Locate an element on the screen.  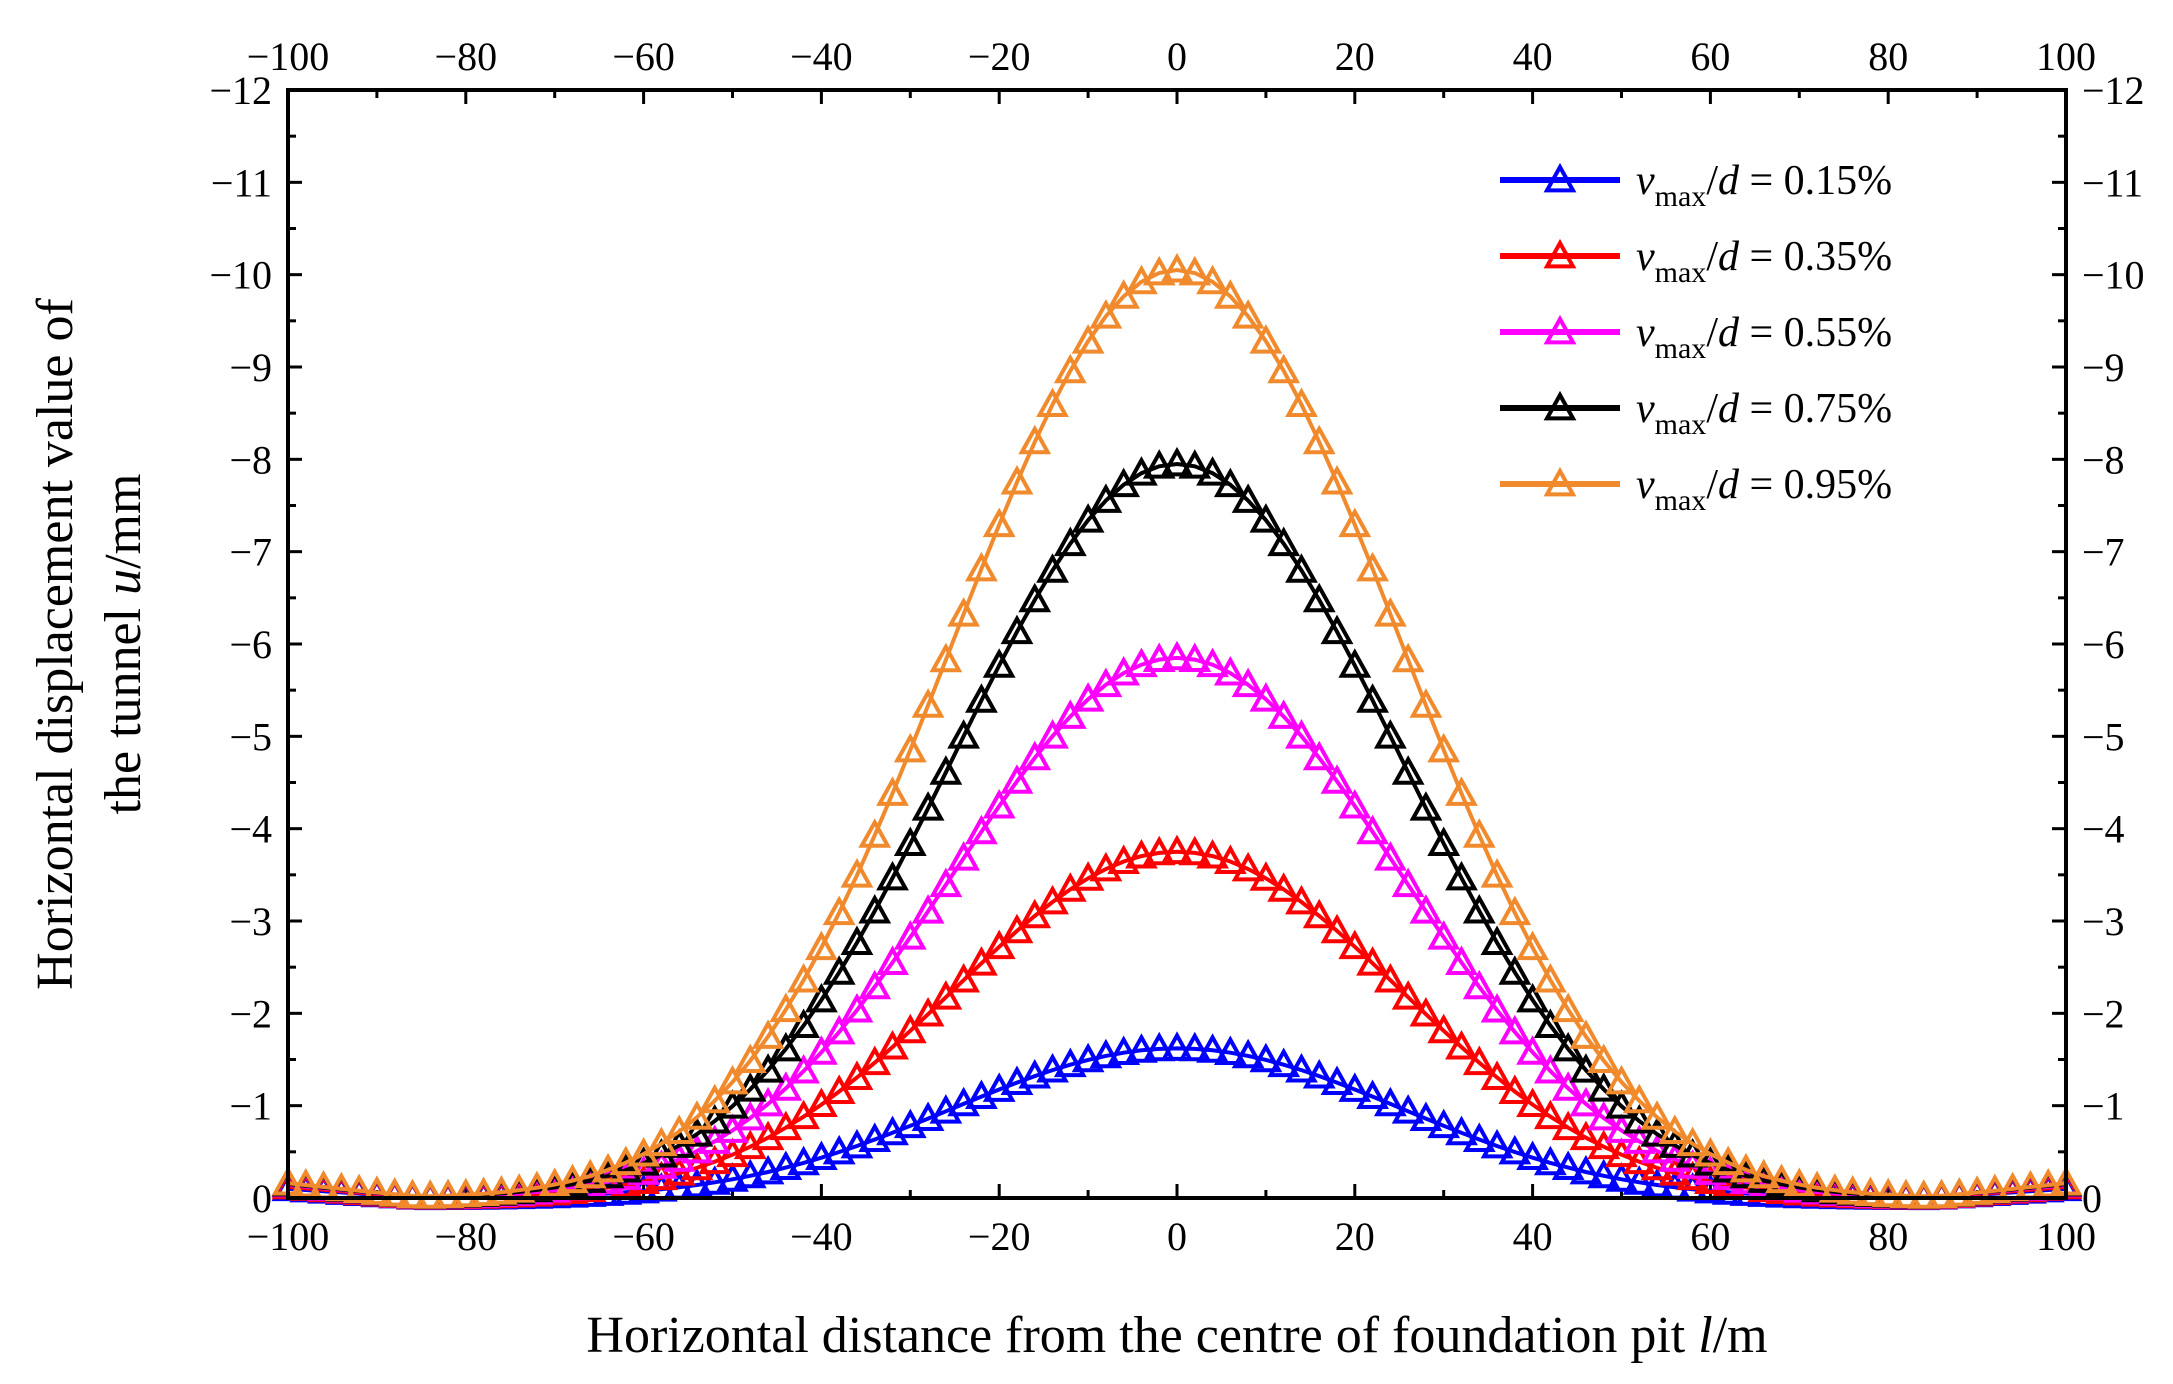
x-tick-label-top: 40 is located at coordinates (1533, 56).